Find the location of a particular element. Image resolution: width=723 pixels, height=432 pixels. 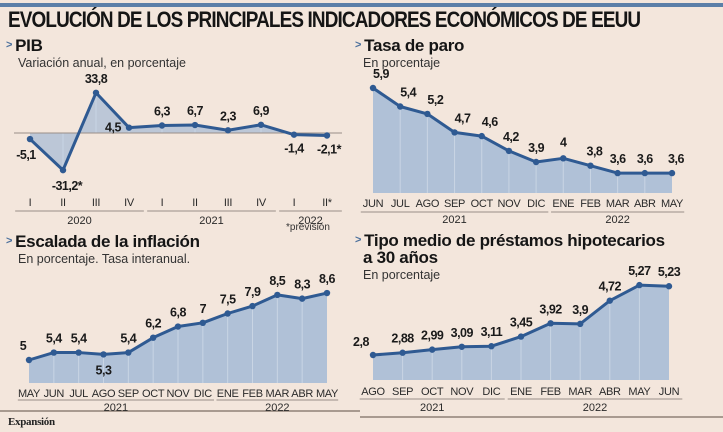

hipotecas-x-tick: MAR is located at coordinates (580, 392).